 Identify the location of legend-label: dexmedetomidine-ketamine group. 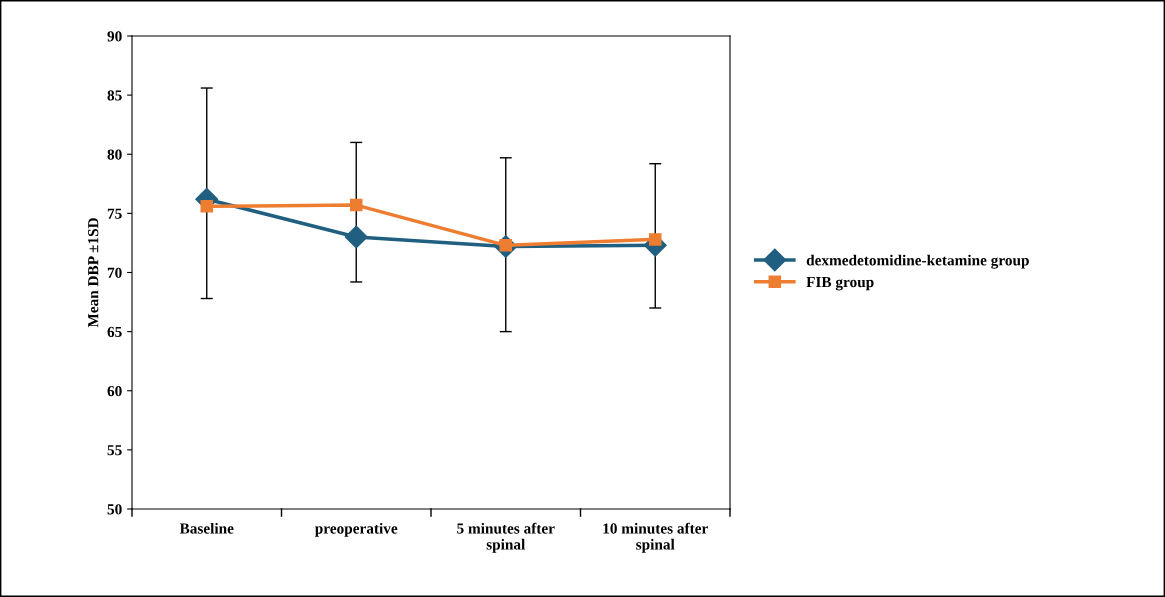
(917, 261).